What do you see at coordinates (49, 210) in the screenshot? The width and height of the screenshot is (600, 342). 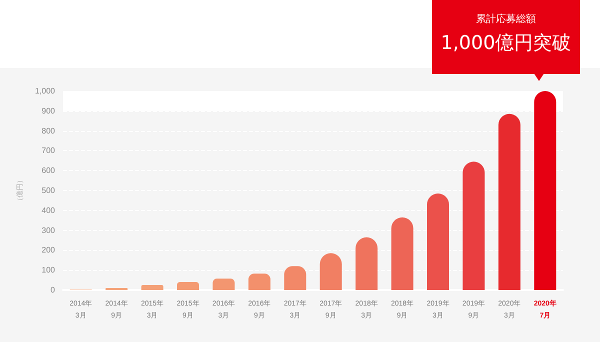 I see `y-tick-label: 400` at bounding box center [49, 210].